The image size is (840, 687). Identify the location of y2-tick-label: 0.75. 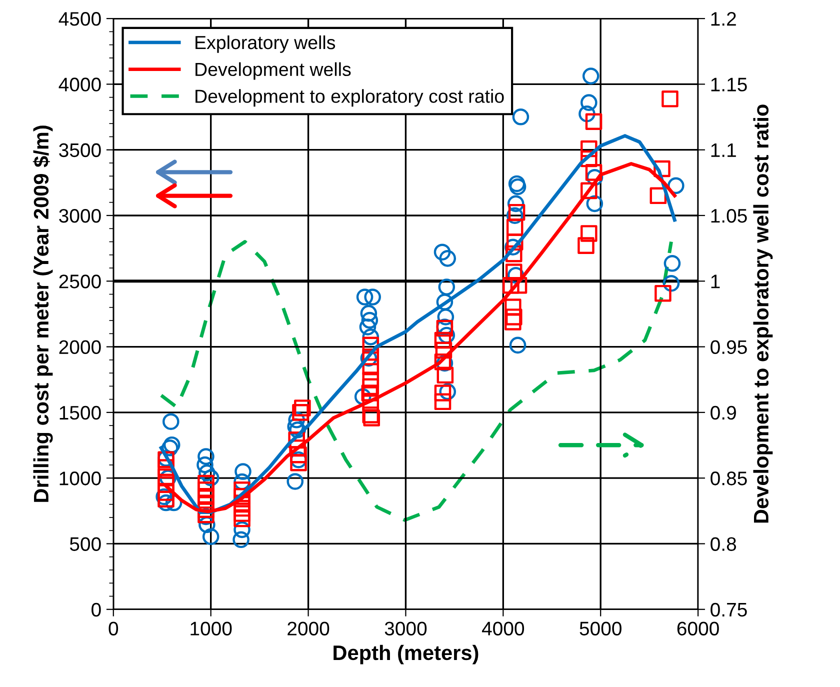
(728, 609).